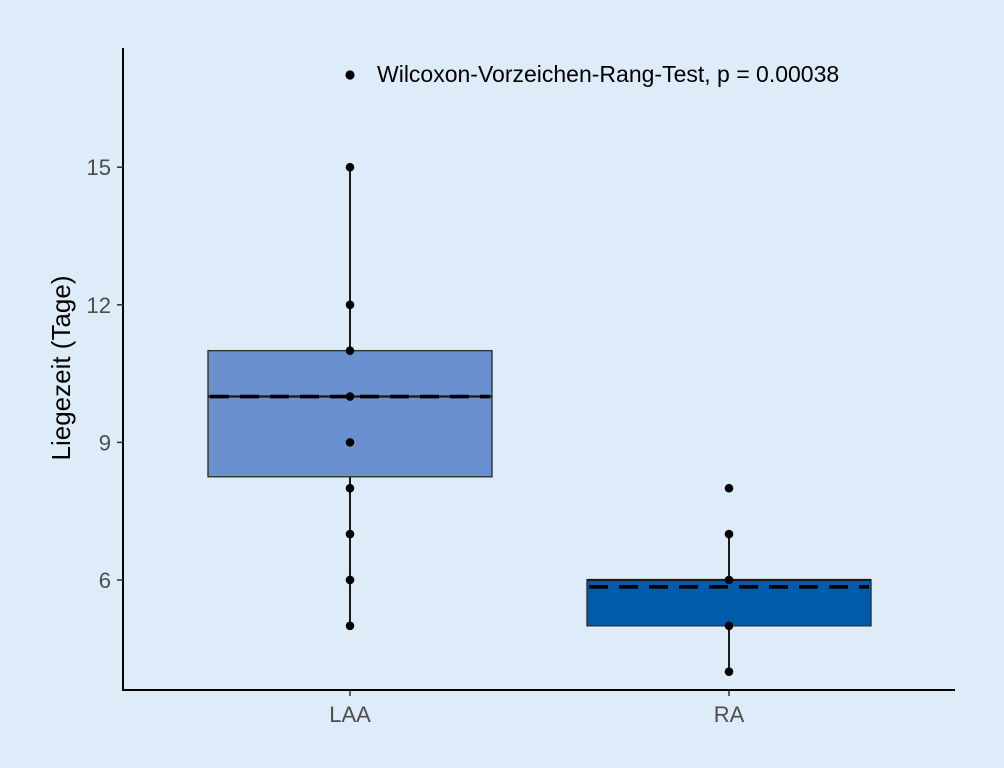 The height and width of the screenshot is (768, 1004). I want to click on annotation-marker, so click(350, 75).